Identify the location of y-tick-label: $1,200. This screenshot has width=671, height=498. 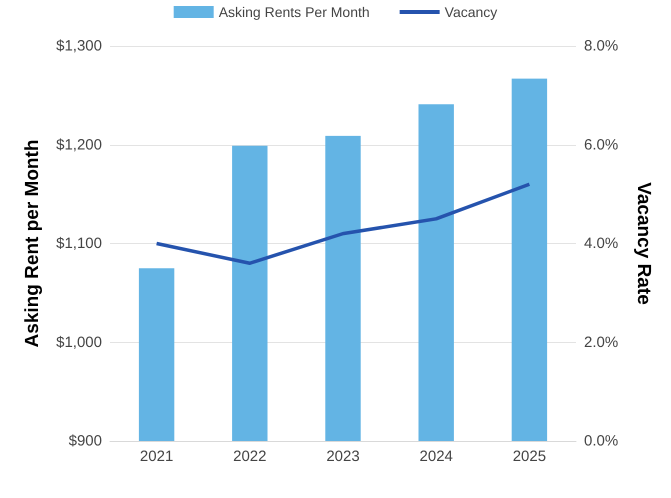
(79, 145).